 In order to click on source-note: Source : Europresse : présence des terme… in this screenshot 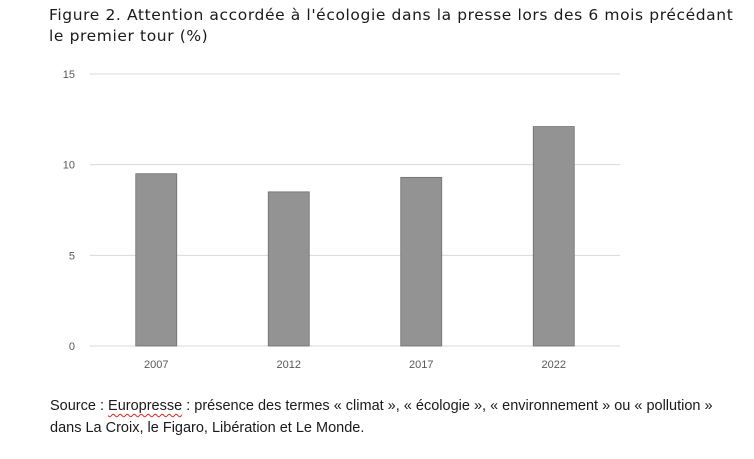, I will do `click(395, 417)`.